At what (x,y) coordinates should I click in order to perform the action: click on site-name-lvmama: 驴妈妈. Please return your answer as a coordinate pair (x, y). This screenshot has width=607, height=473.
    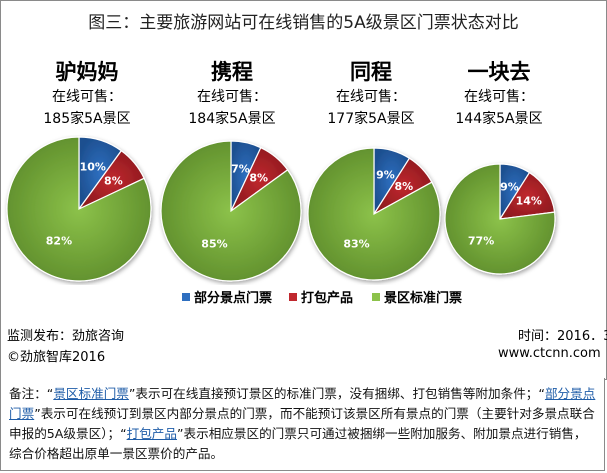
    Looking at the image, I should click on (87, 72).